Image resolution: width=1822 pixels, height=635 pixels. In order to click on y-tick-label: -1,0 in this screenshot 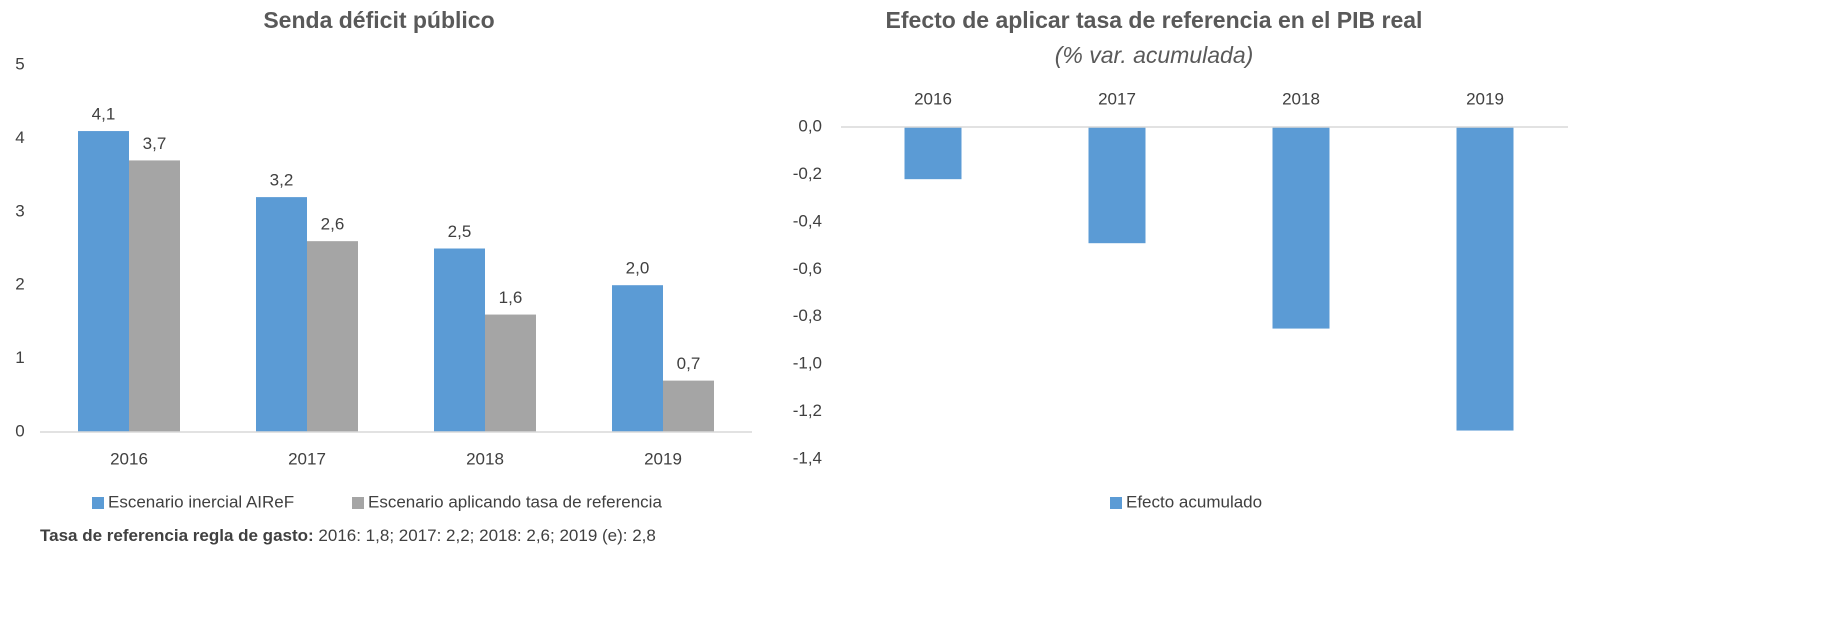, I will do `click(807, 363)`.